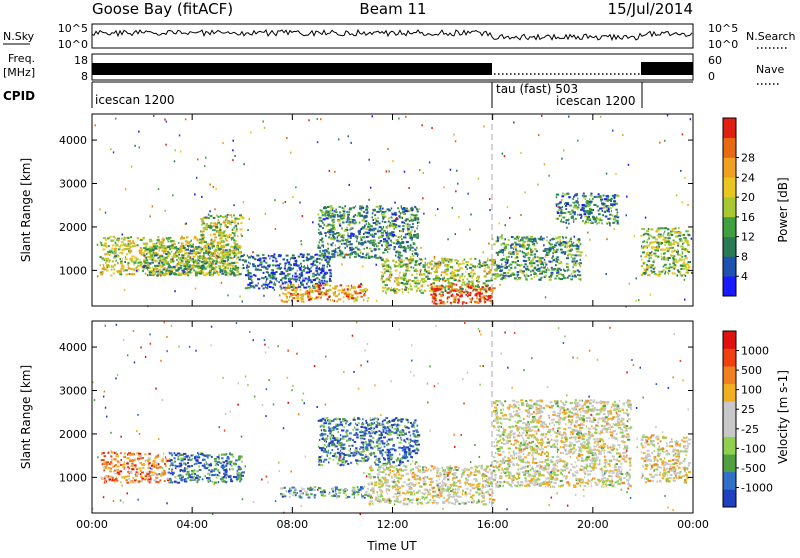  Describe the element at coordinates (729, 247) in the screenshot. I see `colorbar-segment` at that location.